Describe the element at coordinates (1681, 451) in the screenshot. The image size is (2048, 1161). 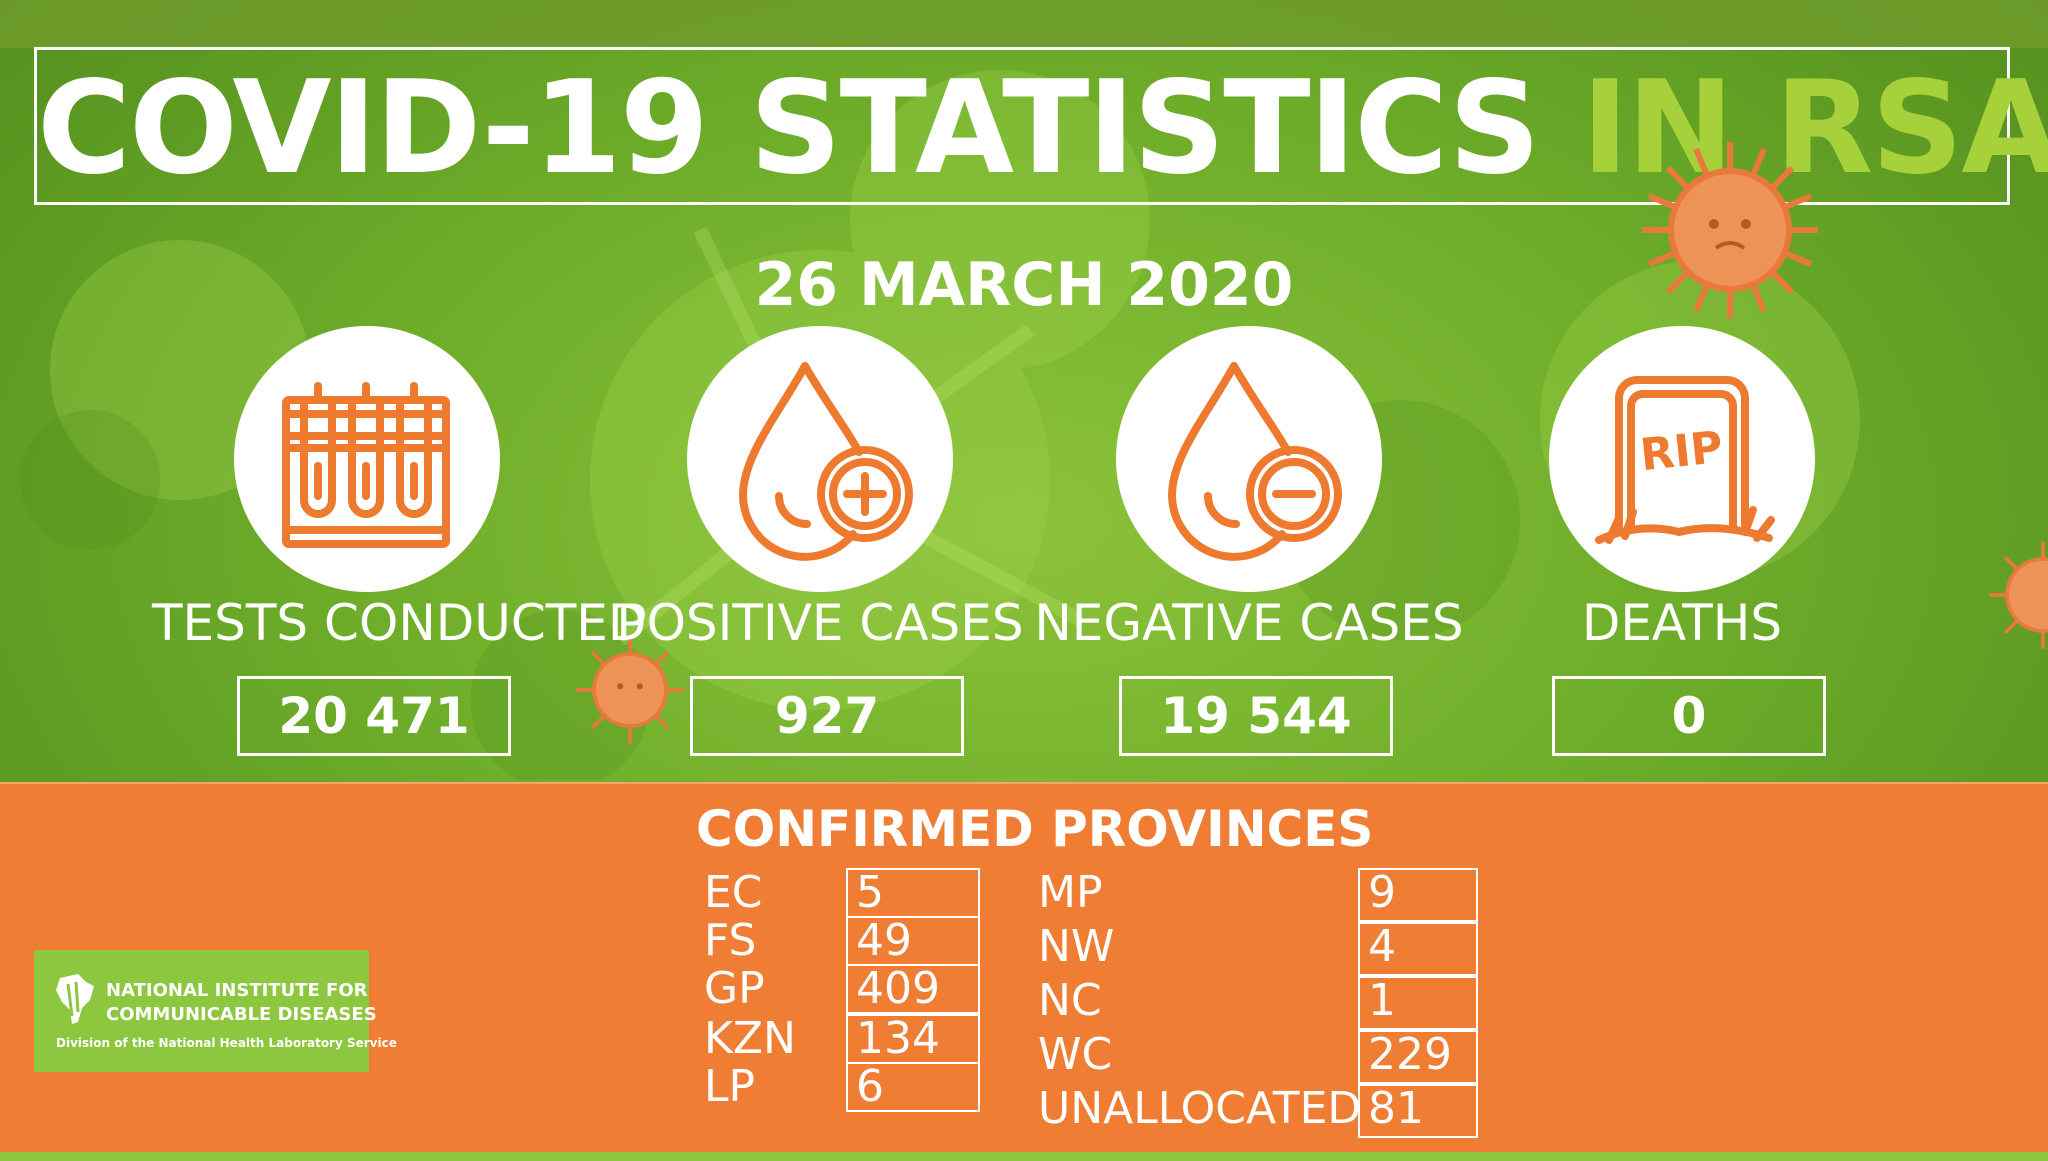
I see `tombstone-text: RIP` at that location.